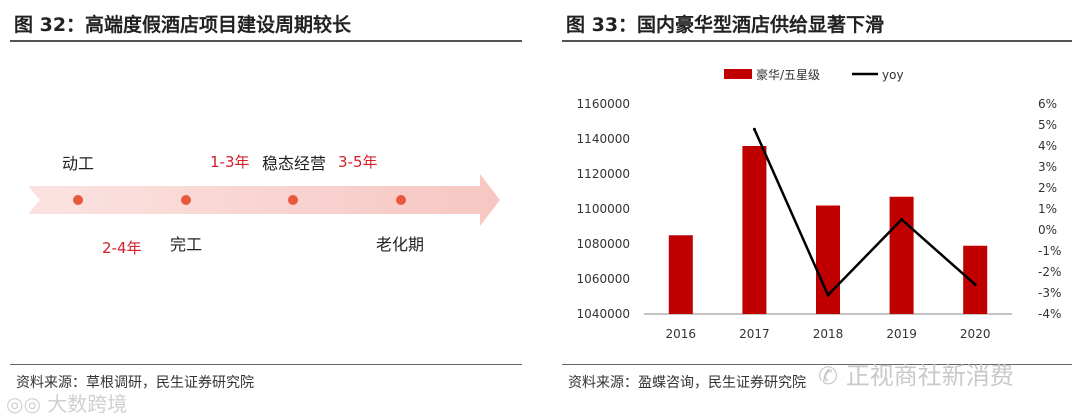 The width and height of the screenshot is (1080, 419). I want to click on left-source-note: 资料来源：草根调研，民生证券研究院, so click(135, 383).